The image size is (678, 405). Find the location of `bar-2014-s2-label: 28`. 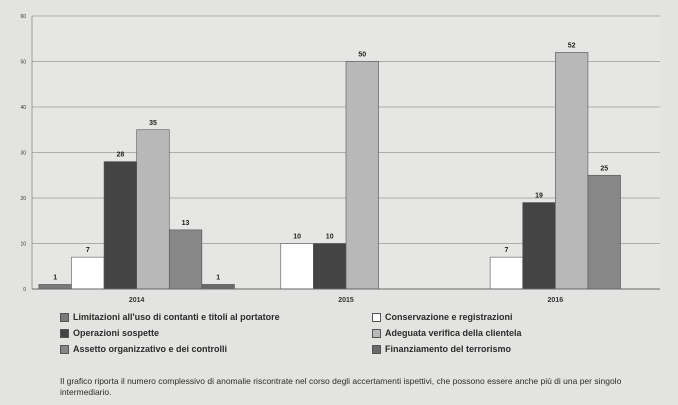

bar-2014-s2-label: 28 is located at coordinates (120, 155).